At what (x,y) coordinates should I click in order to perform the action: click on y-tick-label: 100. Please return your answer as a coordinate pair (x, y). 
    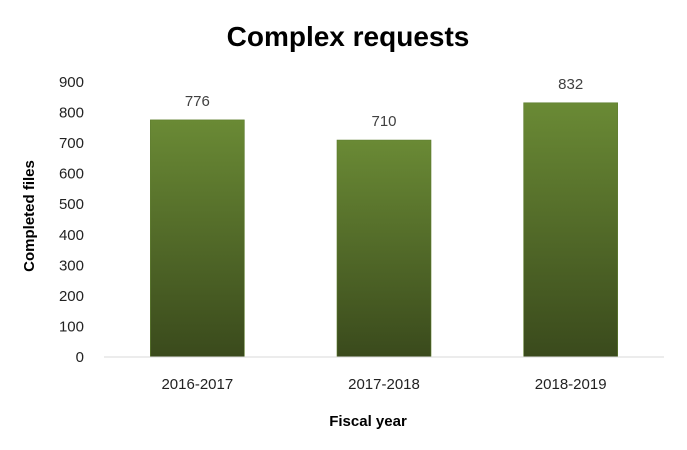
    Looking at the image, I should click on (71, 326).